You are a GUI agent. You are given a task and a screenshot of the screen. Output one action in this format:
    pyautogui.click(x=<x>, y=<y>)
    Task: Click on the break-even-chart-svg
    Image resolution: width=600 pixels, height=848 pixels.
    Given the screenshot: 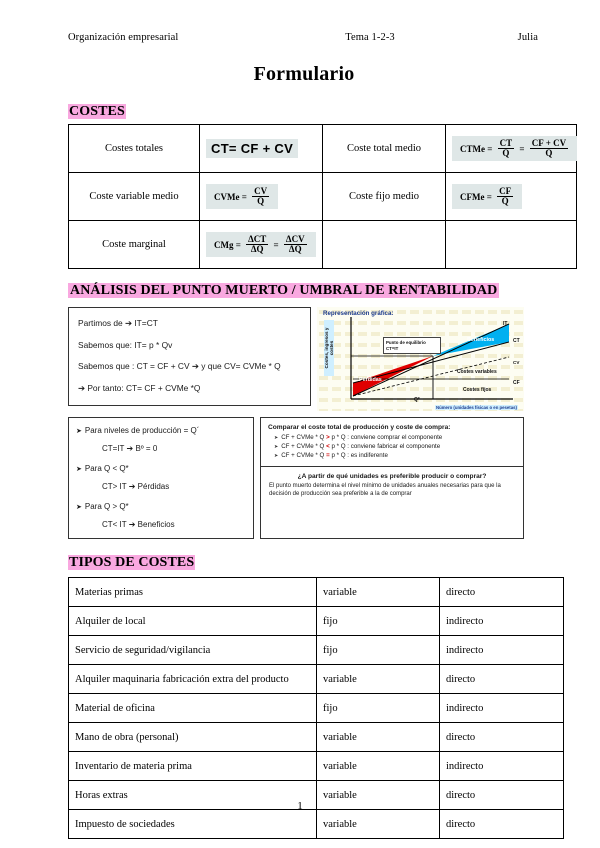 What is the action you would take?
    pyautogui.click(x=420, y=359)
    